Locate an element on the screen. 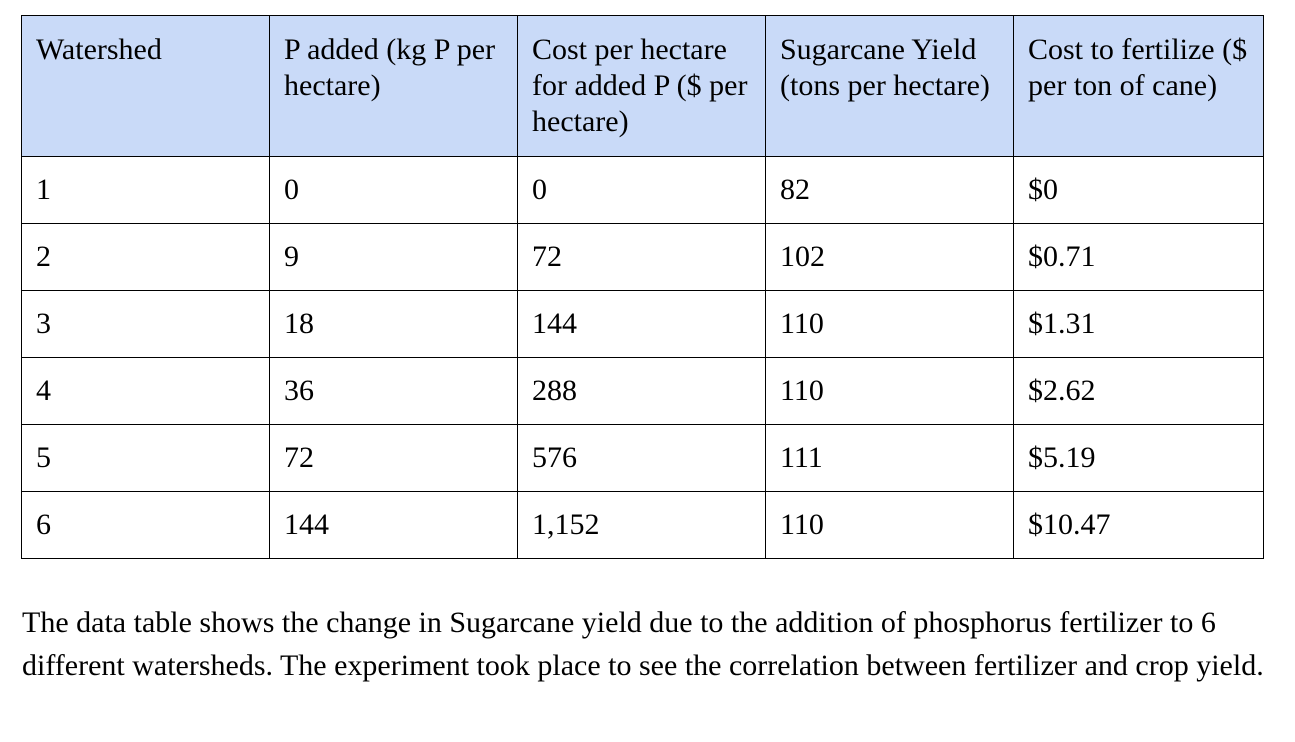  table-cell: 2 is located at coordinates (145, 257).